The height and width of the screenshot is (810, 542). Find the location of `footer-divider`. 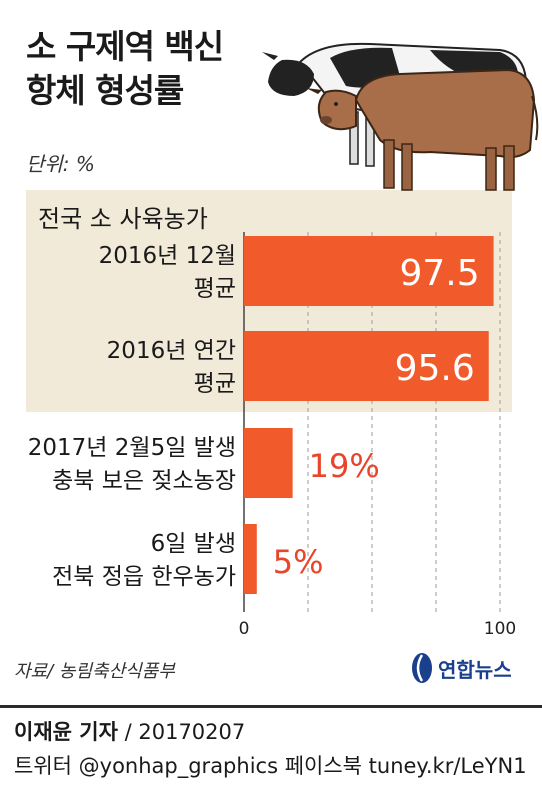

footer-divider is located at coordinates (271, 706).